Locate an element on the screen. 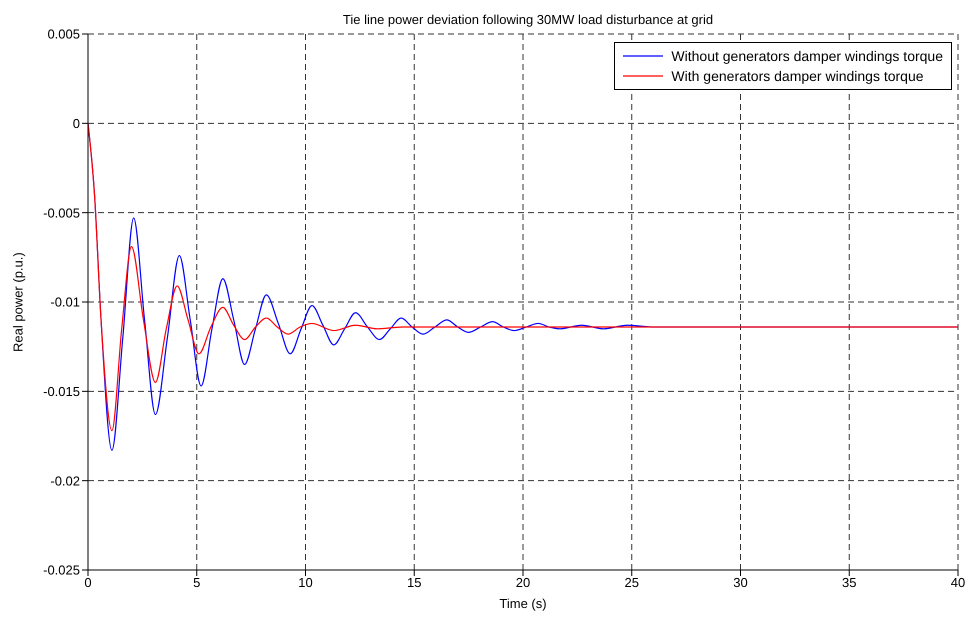  y-tick-label: -0.015 is located at coordinates (61, 391).